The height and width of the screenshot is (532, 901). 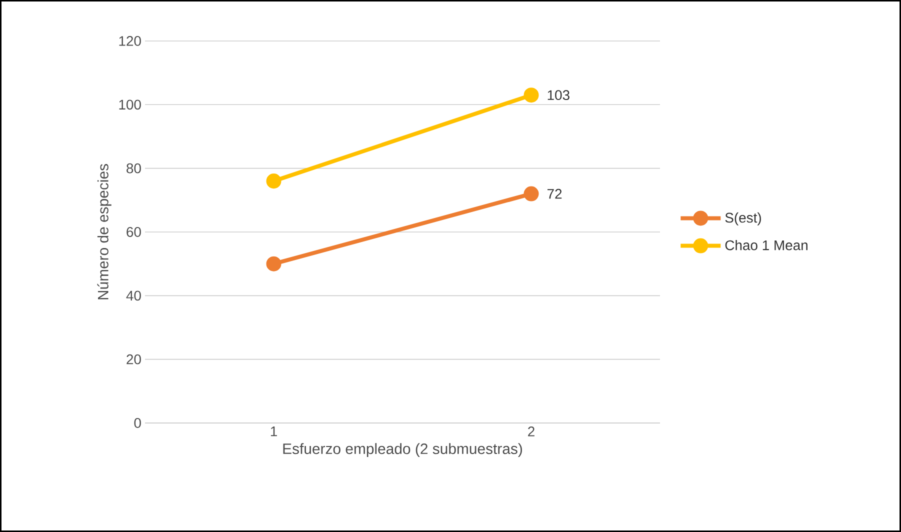 What do you see at coordinates (133, 295) in the screenshot?
I see `y-tick-label: 40` at bounding box center [133, 295].